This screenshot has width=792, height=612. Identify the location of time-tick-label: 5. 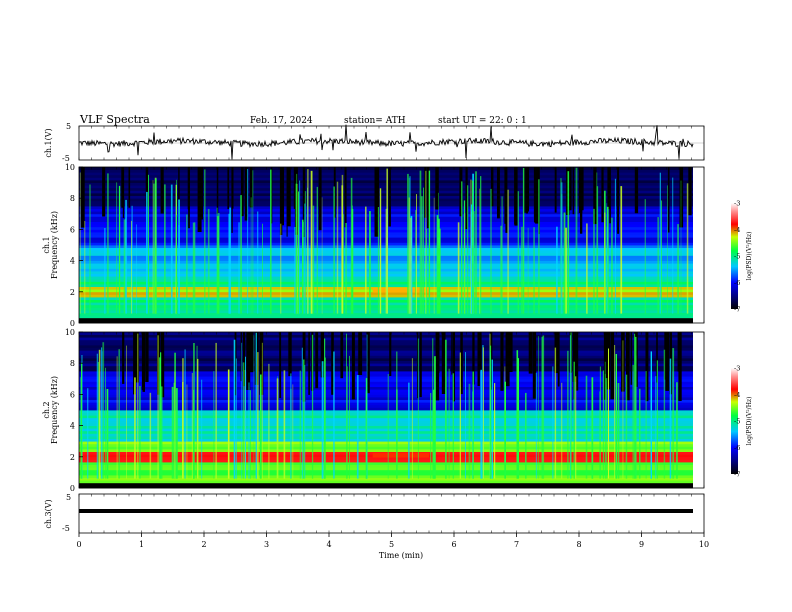
(391, 544).